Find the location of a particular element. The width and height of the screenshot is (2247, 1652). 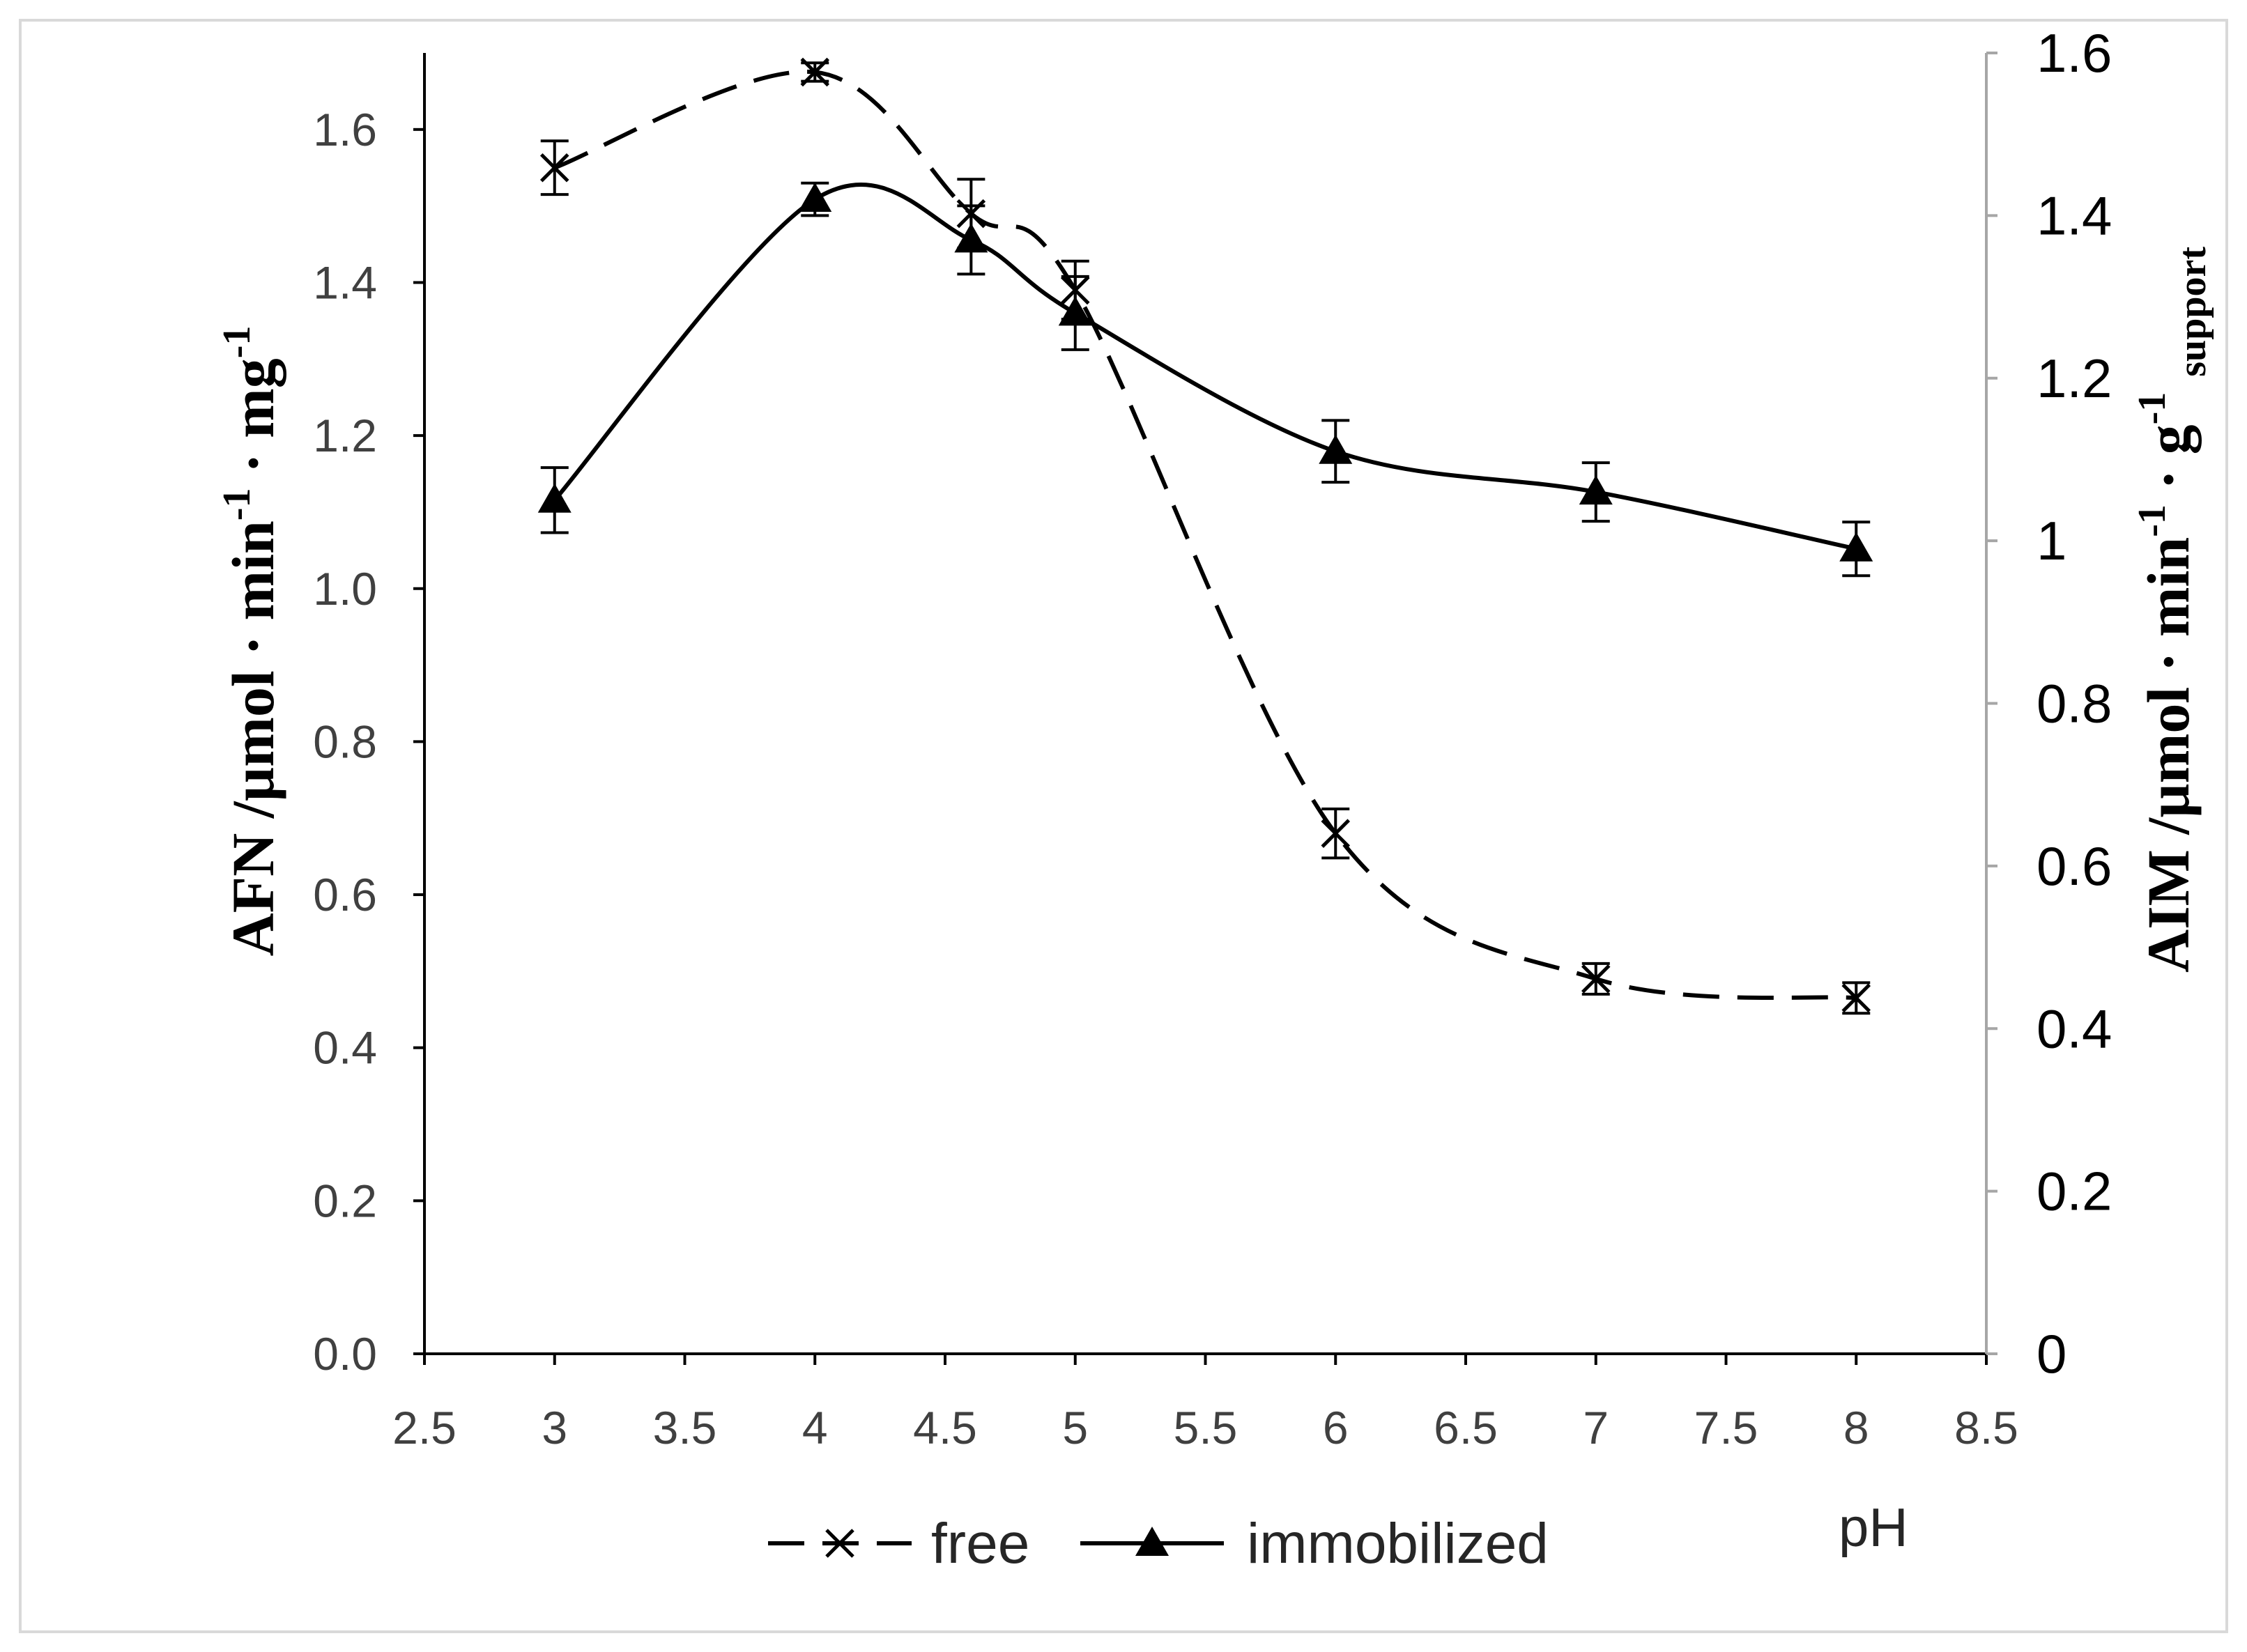

legend-marker-free is located at coordinates (839, 1543).